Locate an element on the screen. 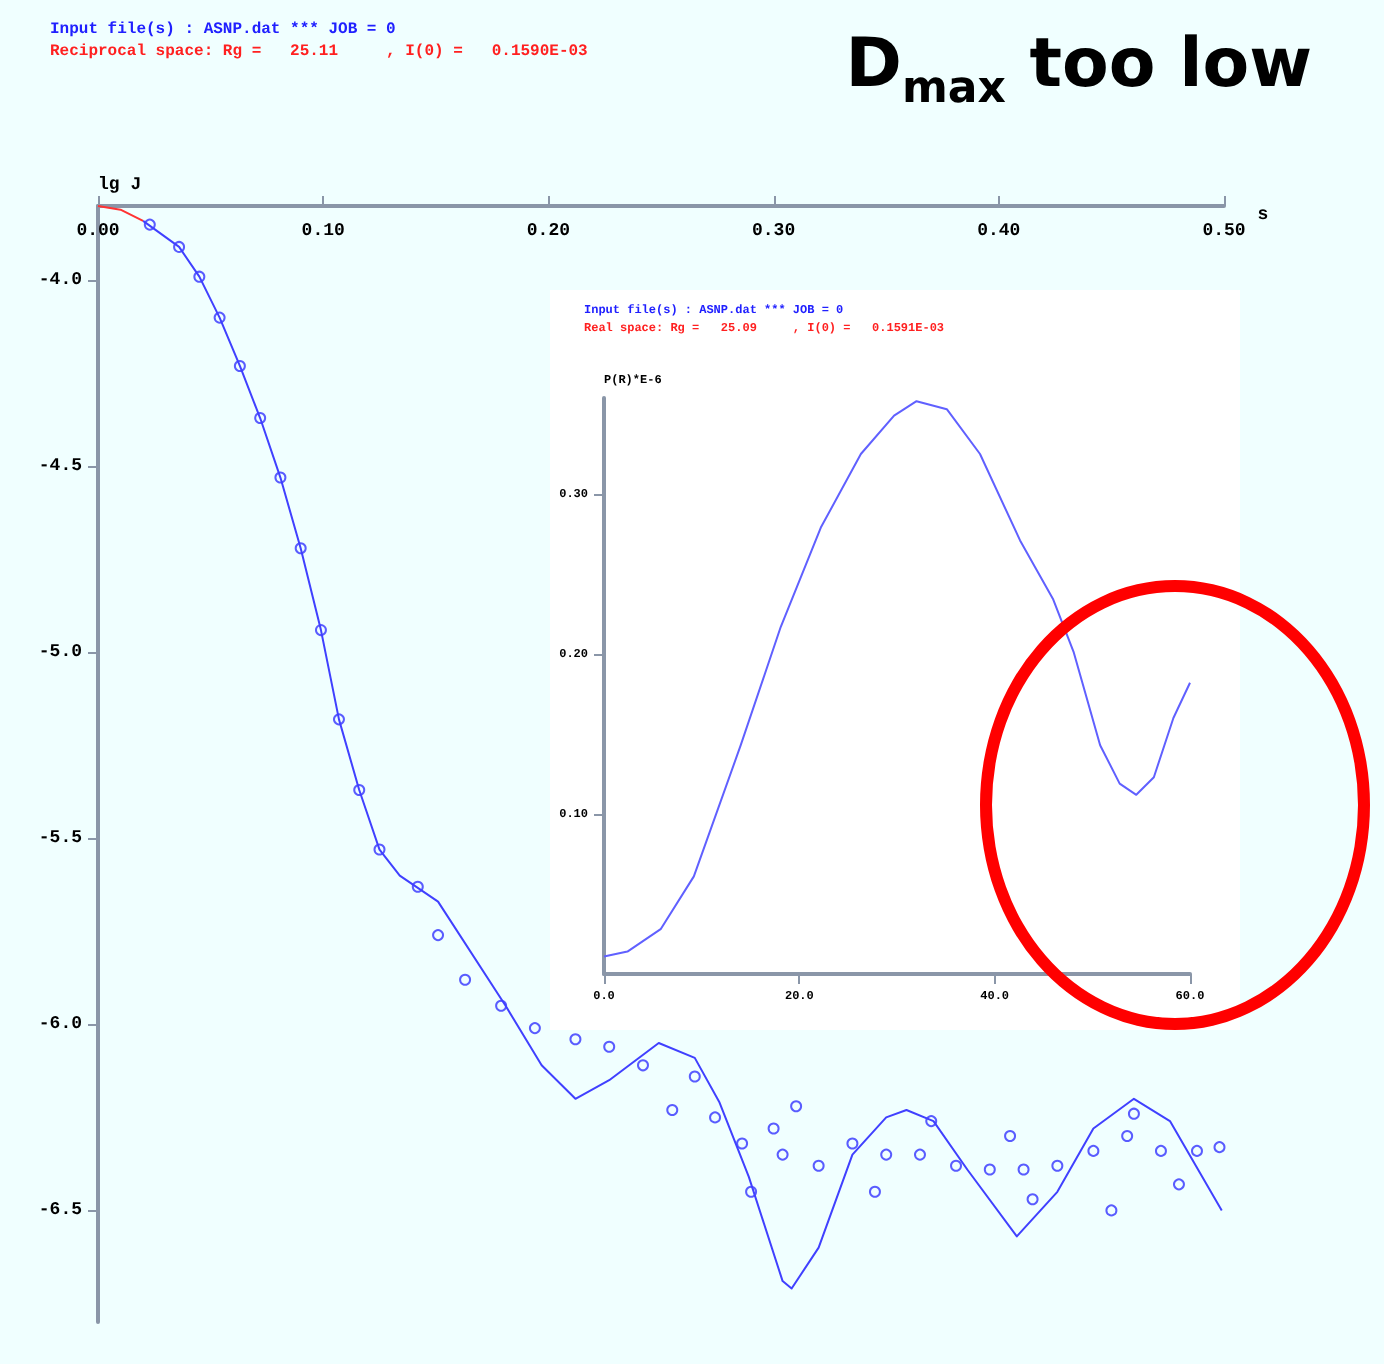 The image size is (1384, 1364). y-tick-label: -6.5 is located at coordinates (60, 1210).